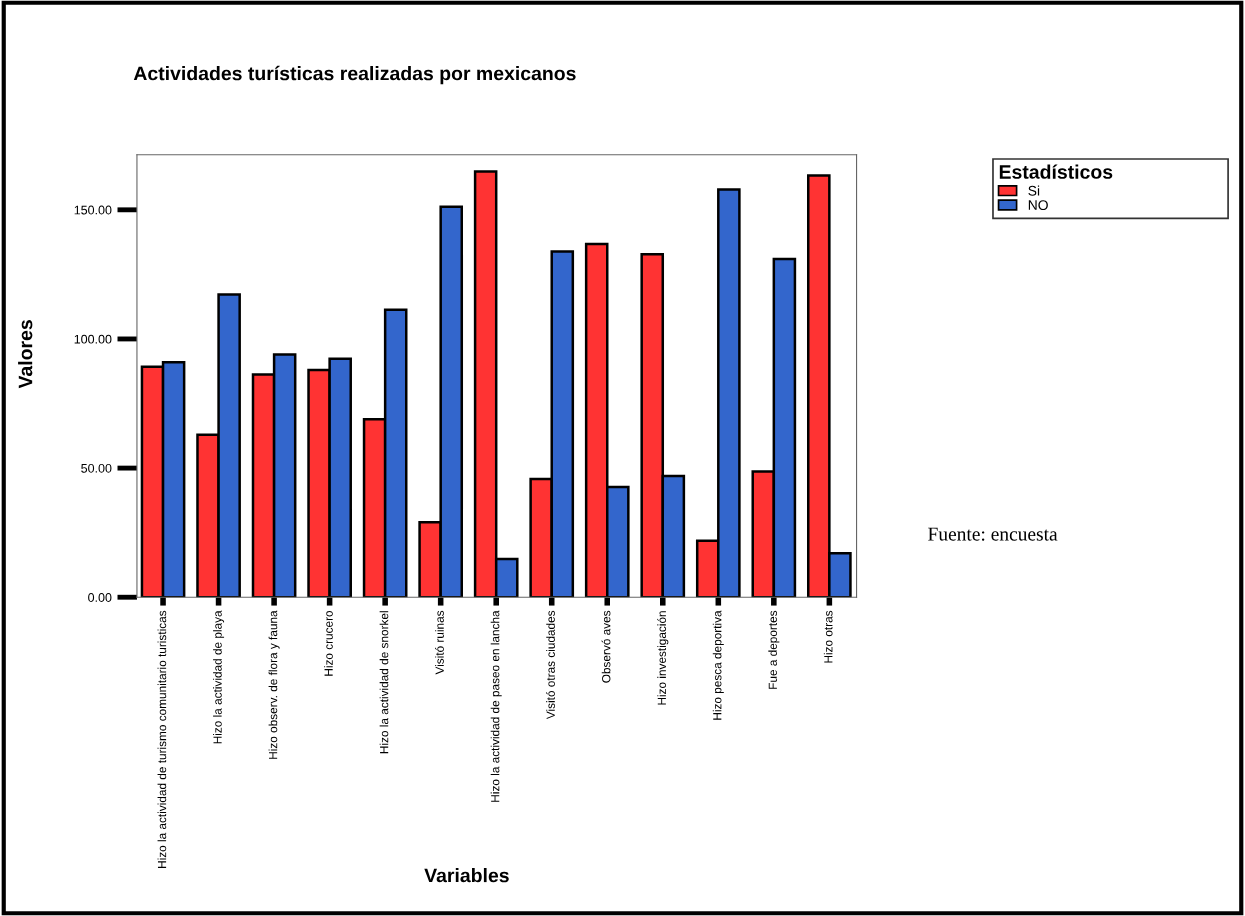 The image size is (1245, 916). What do you see at coordinates (993, 534) in the screenshot?
I see `source-note: Fuente: encuesta` at bounding box center [993, 534].